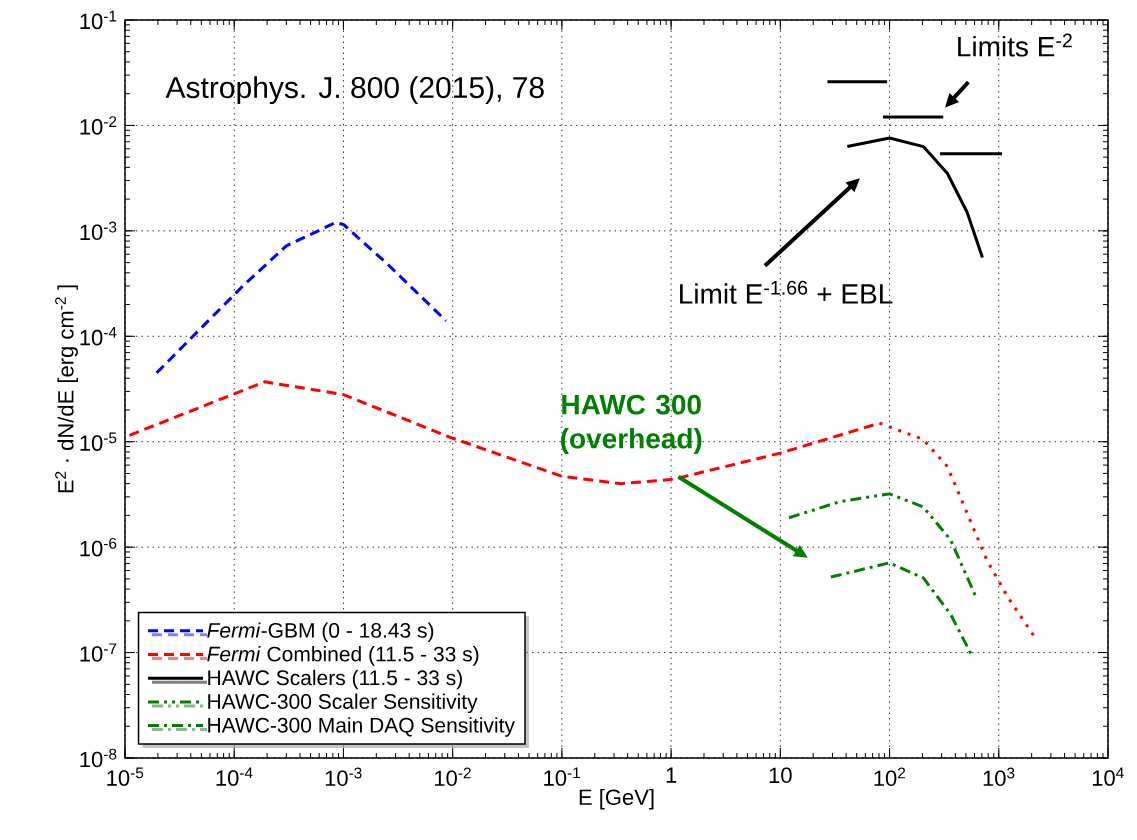 The height and width of the screenshot is (840, 1137). What do you see at coordinates (320, 632) in the screenshot?
I see `legend-label: Fermi-GBM (0 - 18.43 s)` at bounding box center [320, 632].